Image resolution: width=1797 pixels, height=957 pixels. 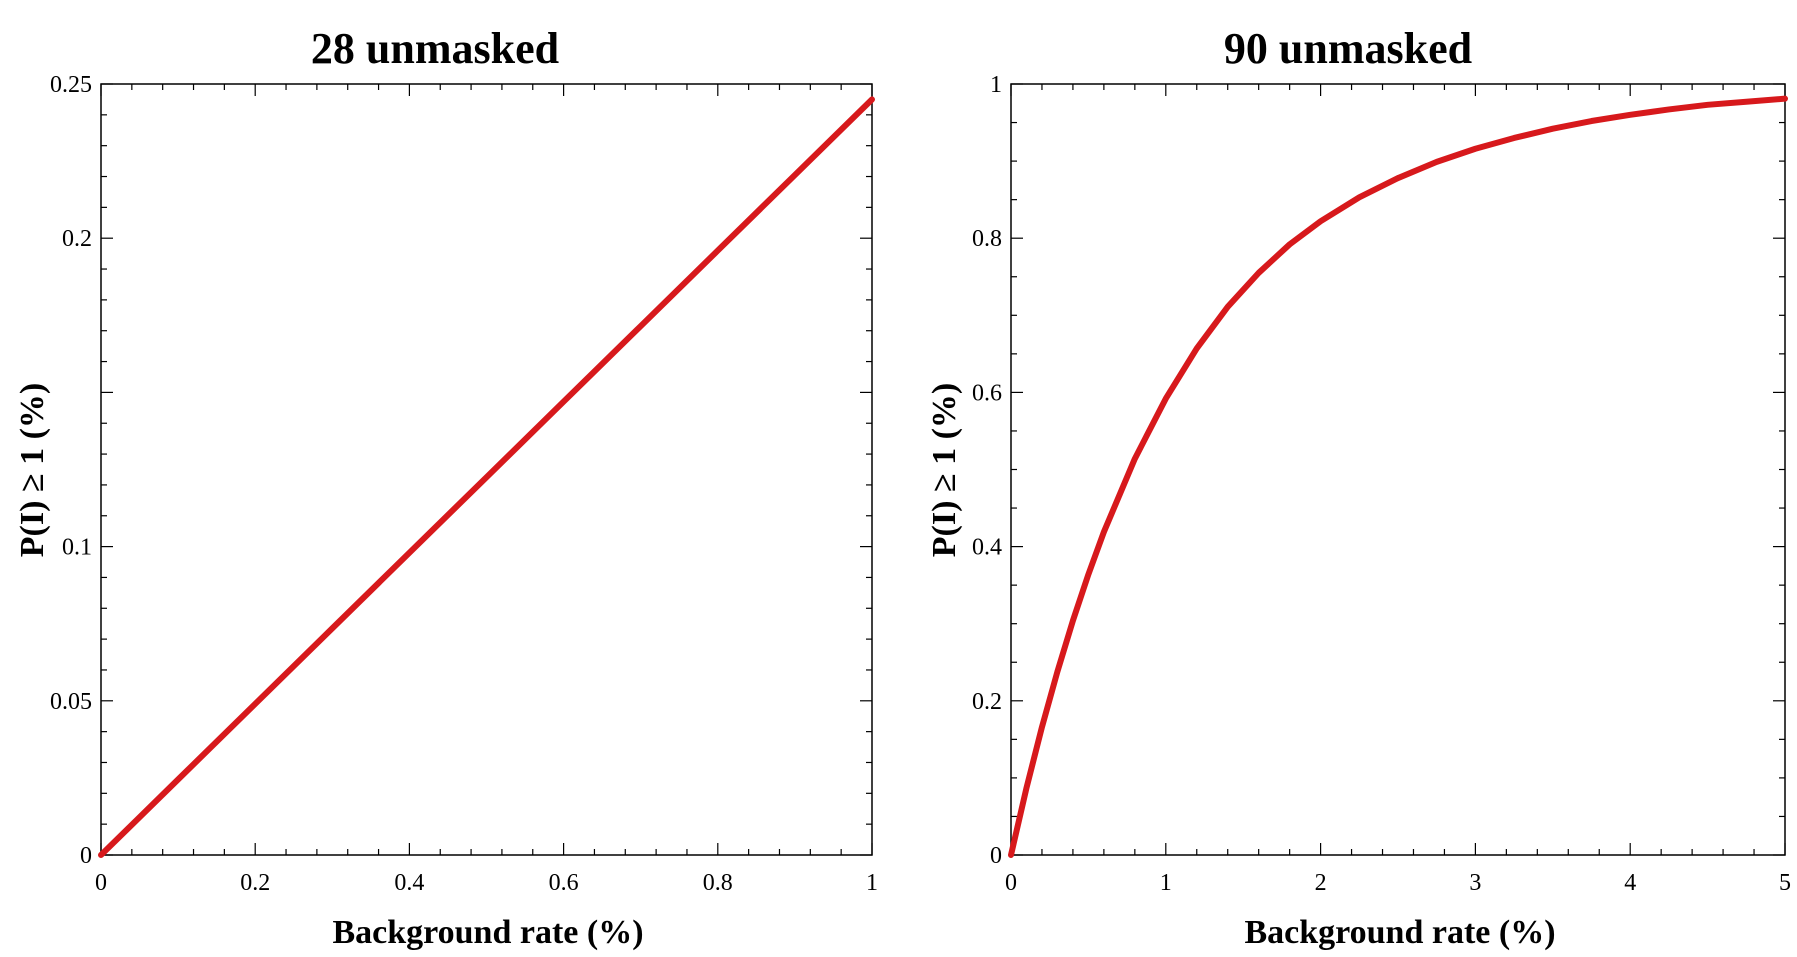 I want to click on x-tick-label-right: 5, so click(x=1785, y=883).